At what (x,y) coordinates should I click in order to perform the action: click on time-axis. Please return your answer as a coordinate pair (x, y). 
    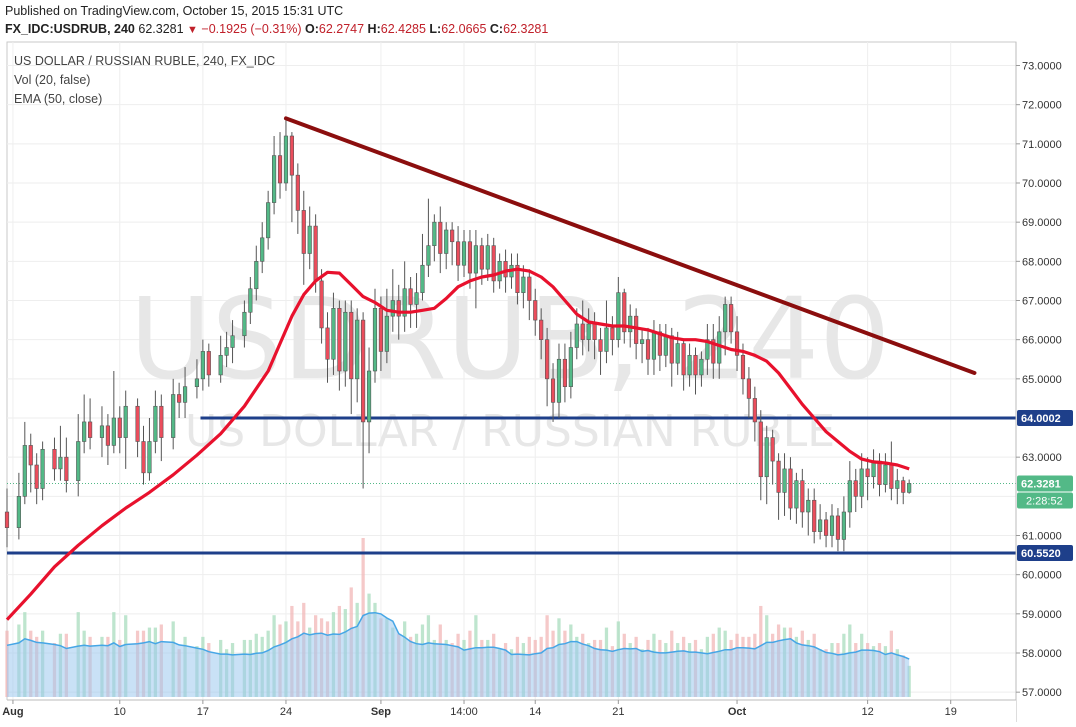
    Looking at the image, I should click on (508, 713).